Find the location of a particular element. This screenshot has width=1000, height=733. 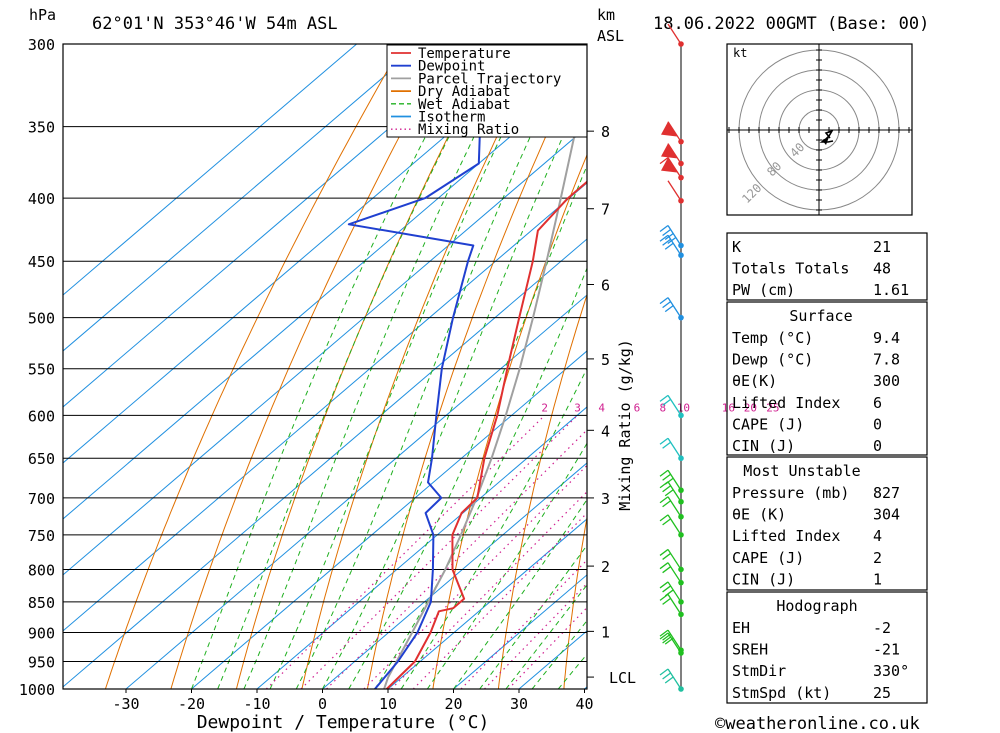

most-unstable-frame is located at coordinates (827, 523).